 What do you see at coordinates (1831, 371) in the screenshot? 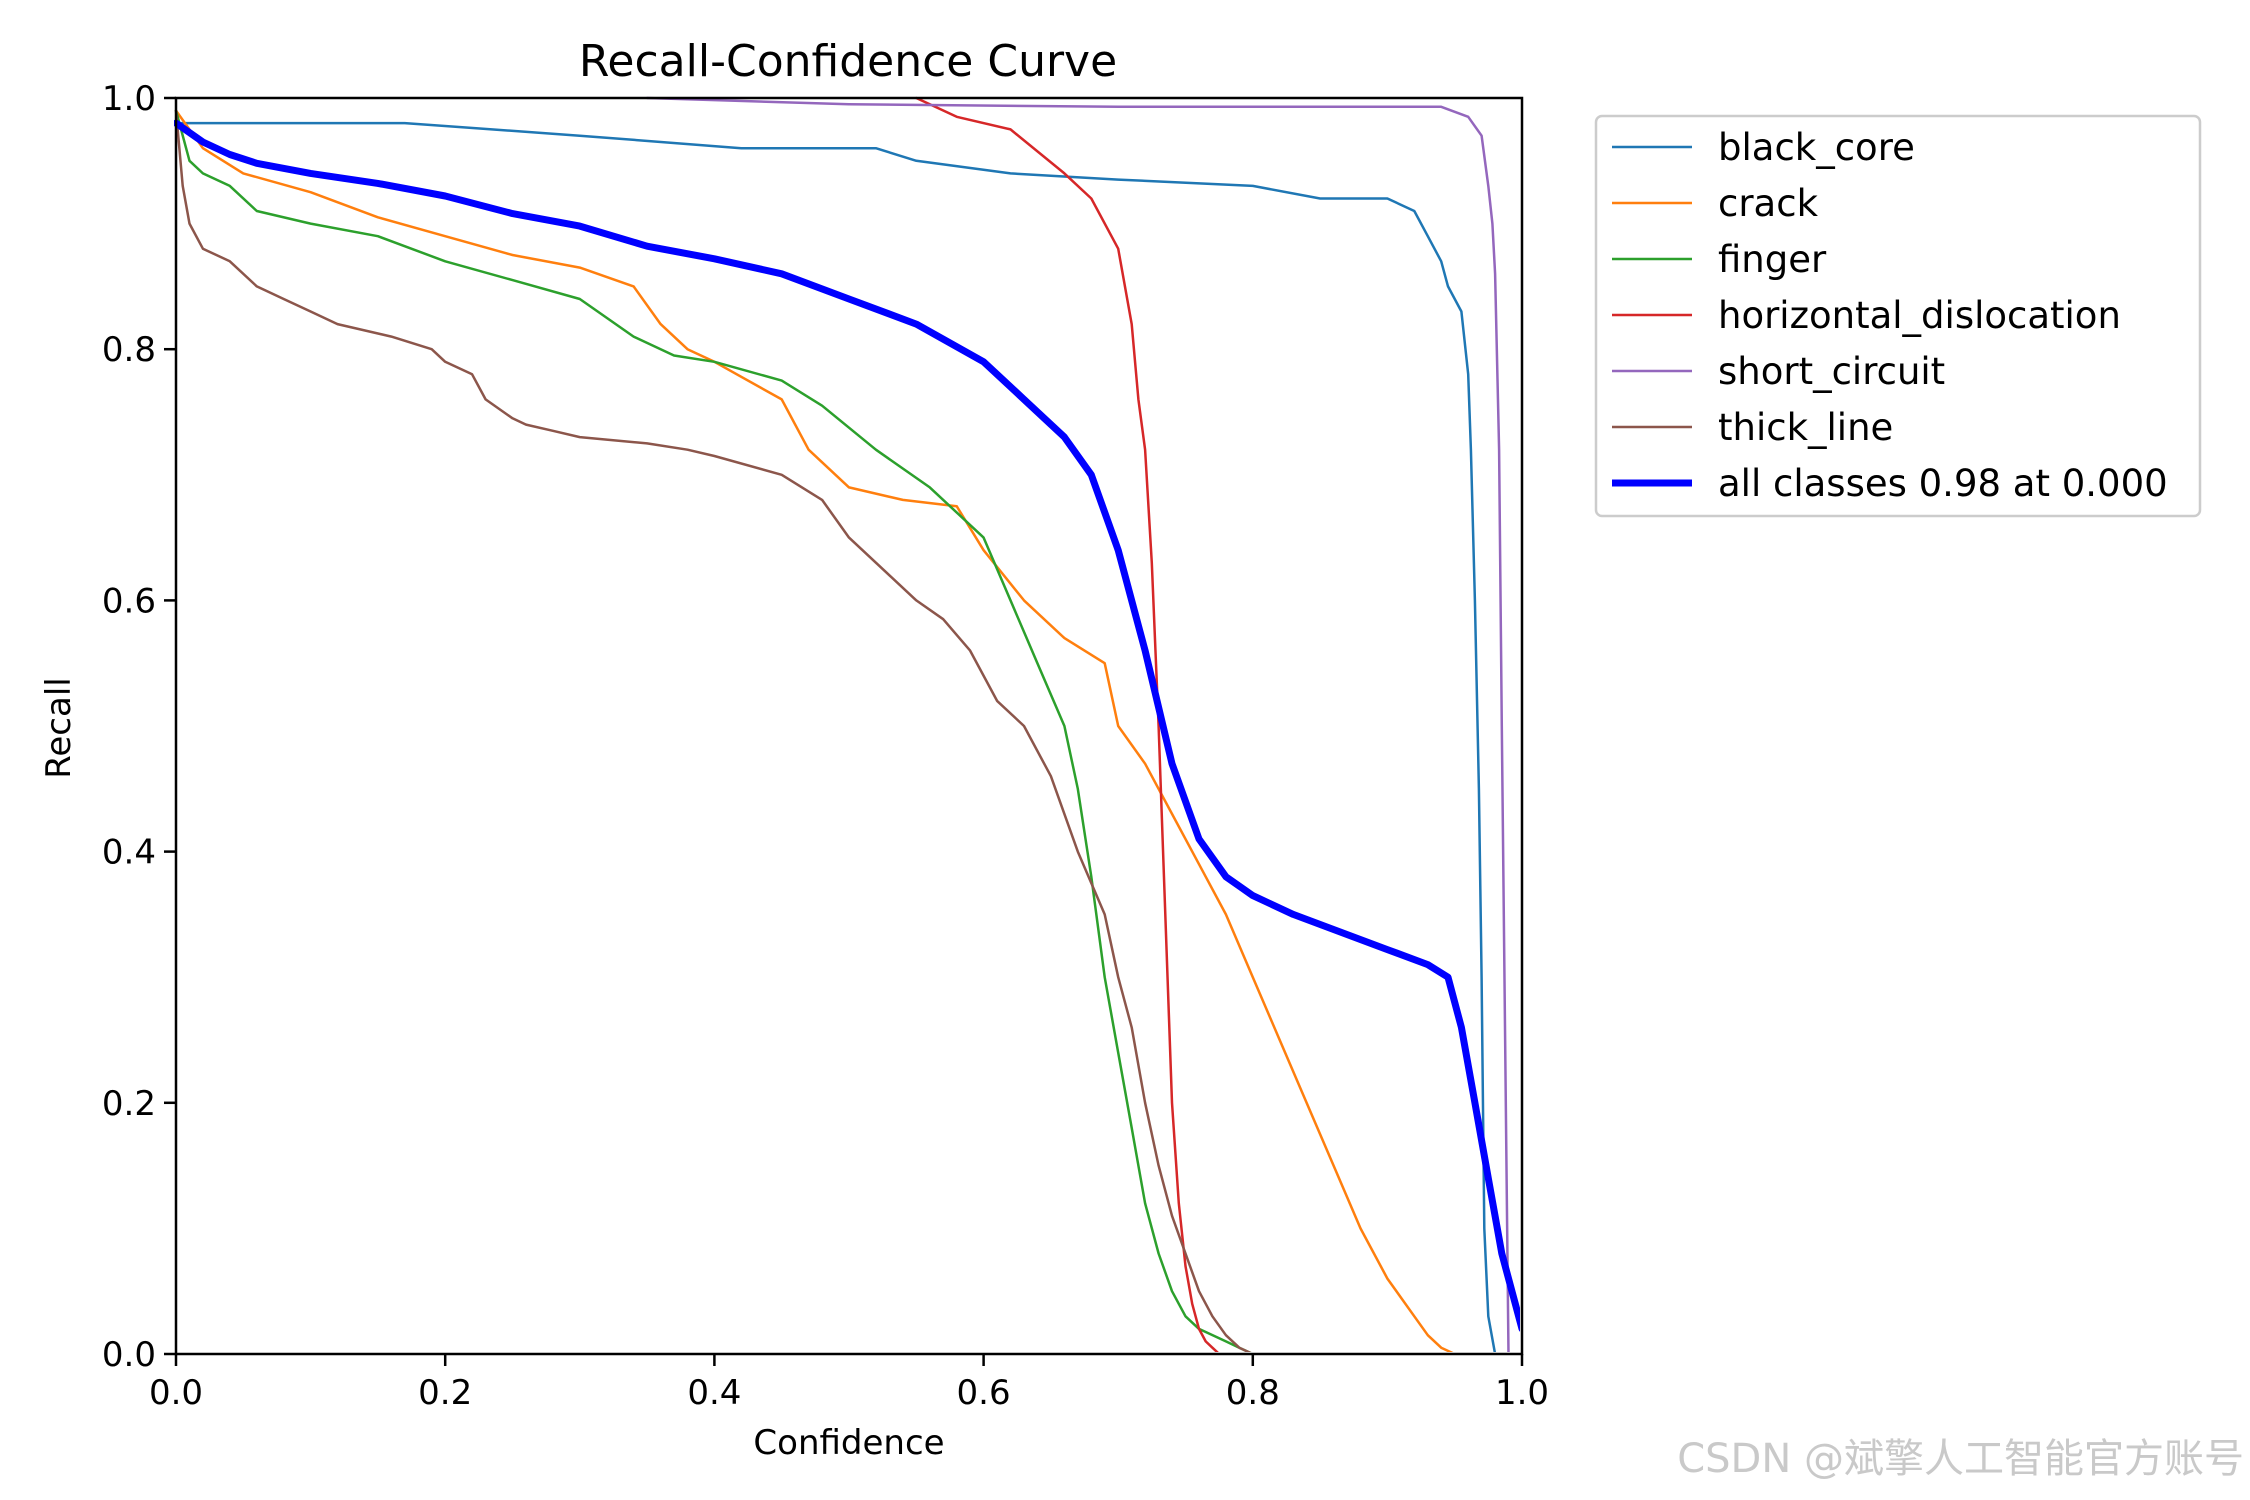
I see `legend-label: short_circuit` at bounding box center [1831, 371].